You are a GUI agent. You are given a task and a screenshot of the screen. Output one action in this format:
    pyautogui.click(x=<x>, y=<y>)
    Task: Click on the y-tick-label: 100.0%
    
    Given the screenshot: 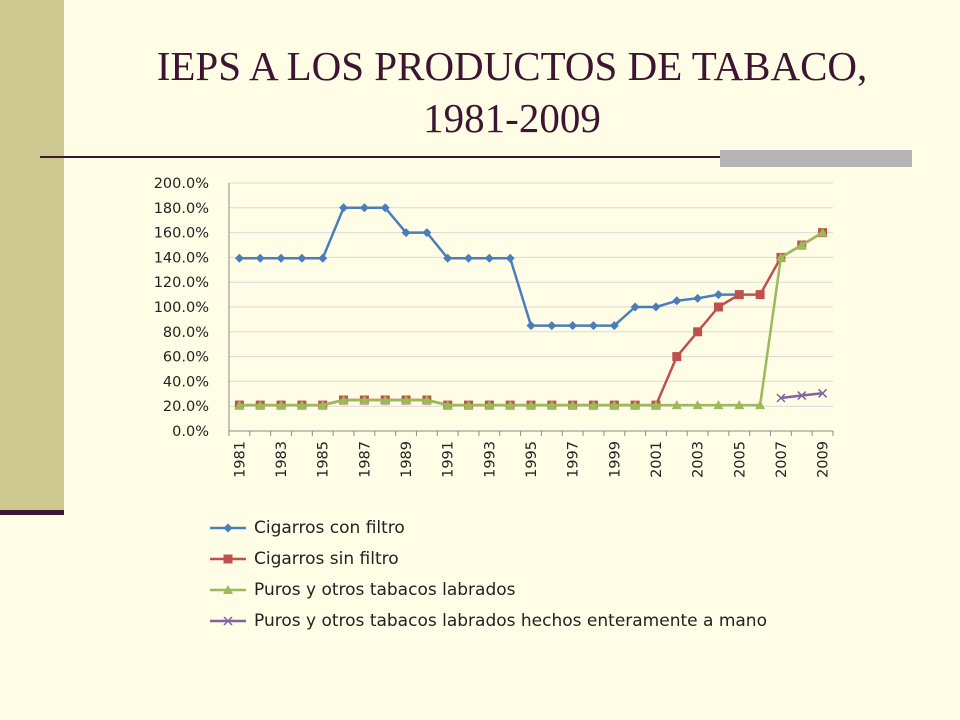 What is the action you would take?
    pyautogui.click(x=181, y=308)
    